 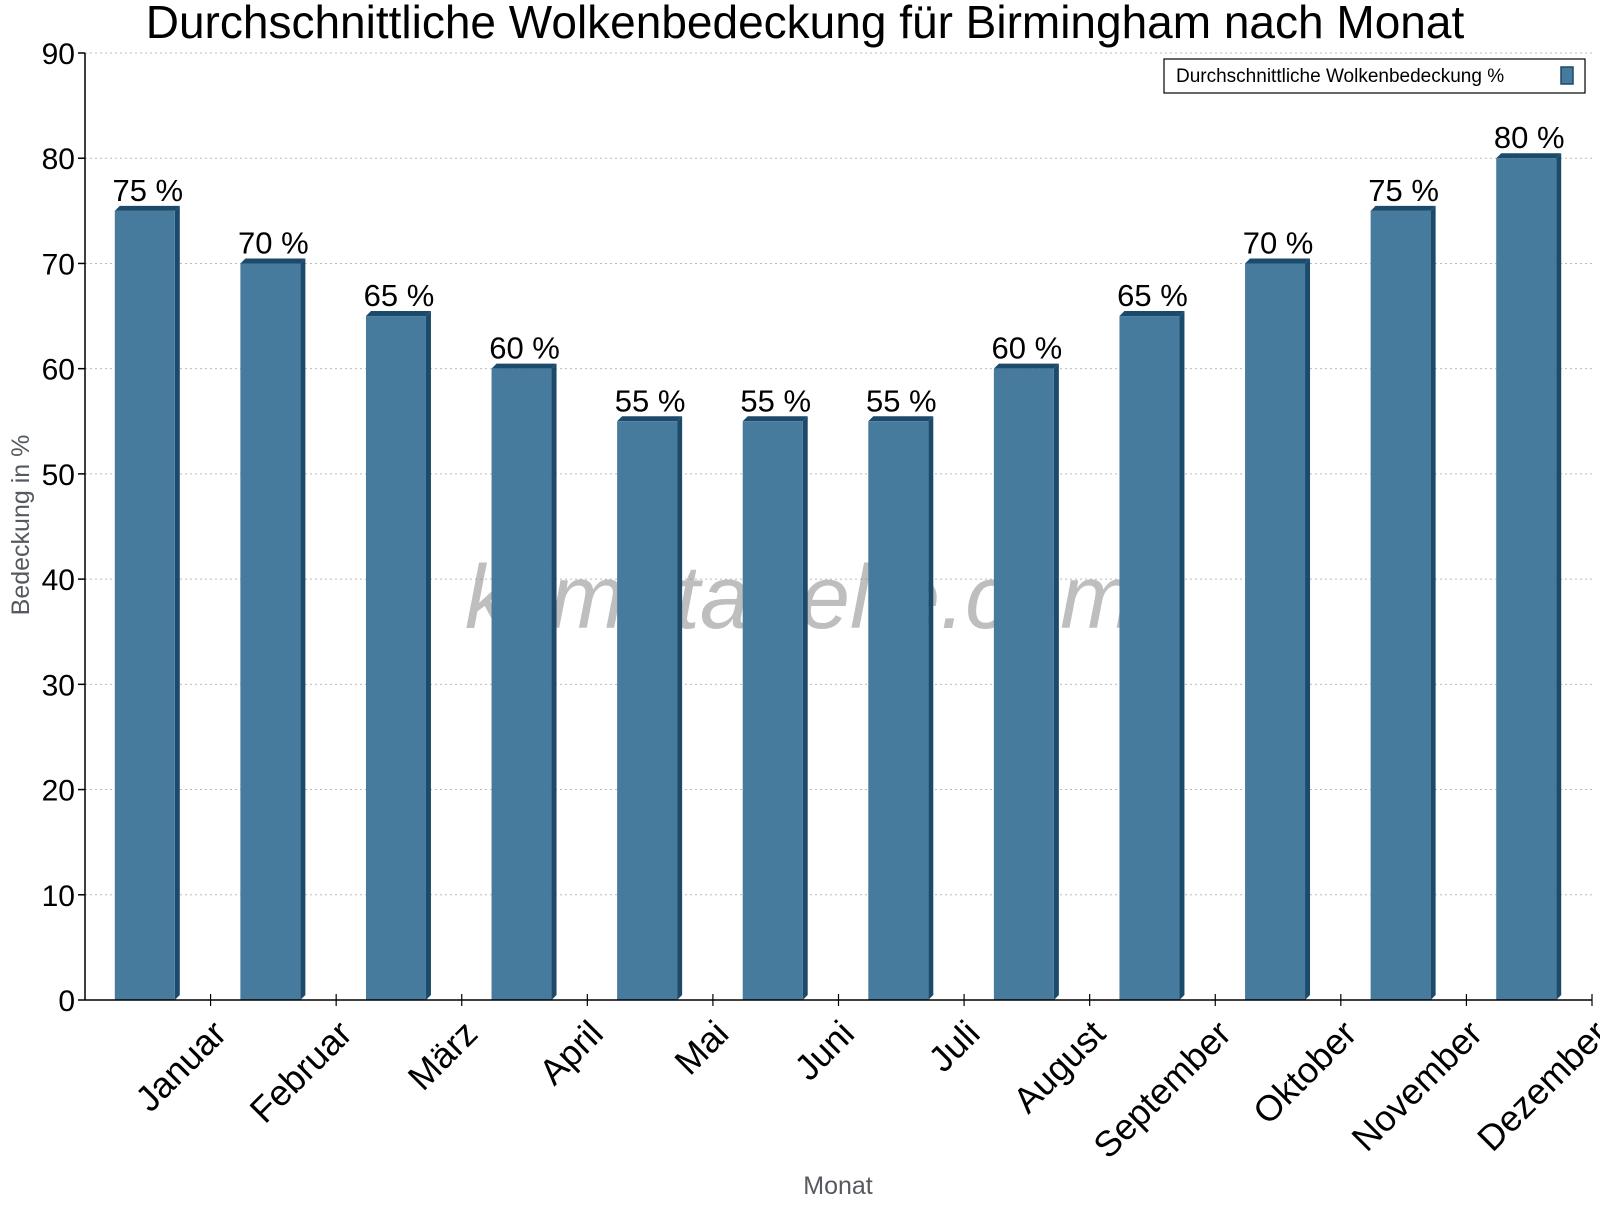 I want to click on y-tick-label: 60, so click(x=58, y=370).